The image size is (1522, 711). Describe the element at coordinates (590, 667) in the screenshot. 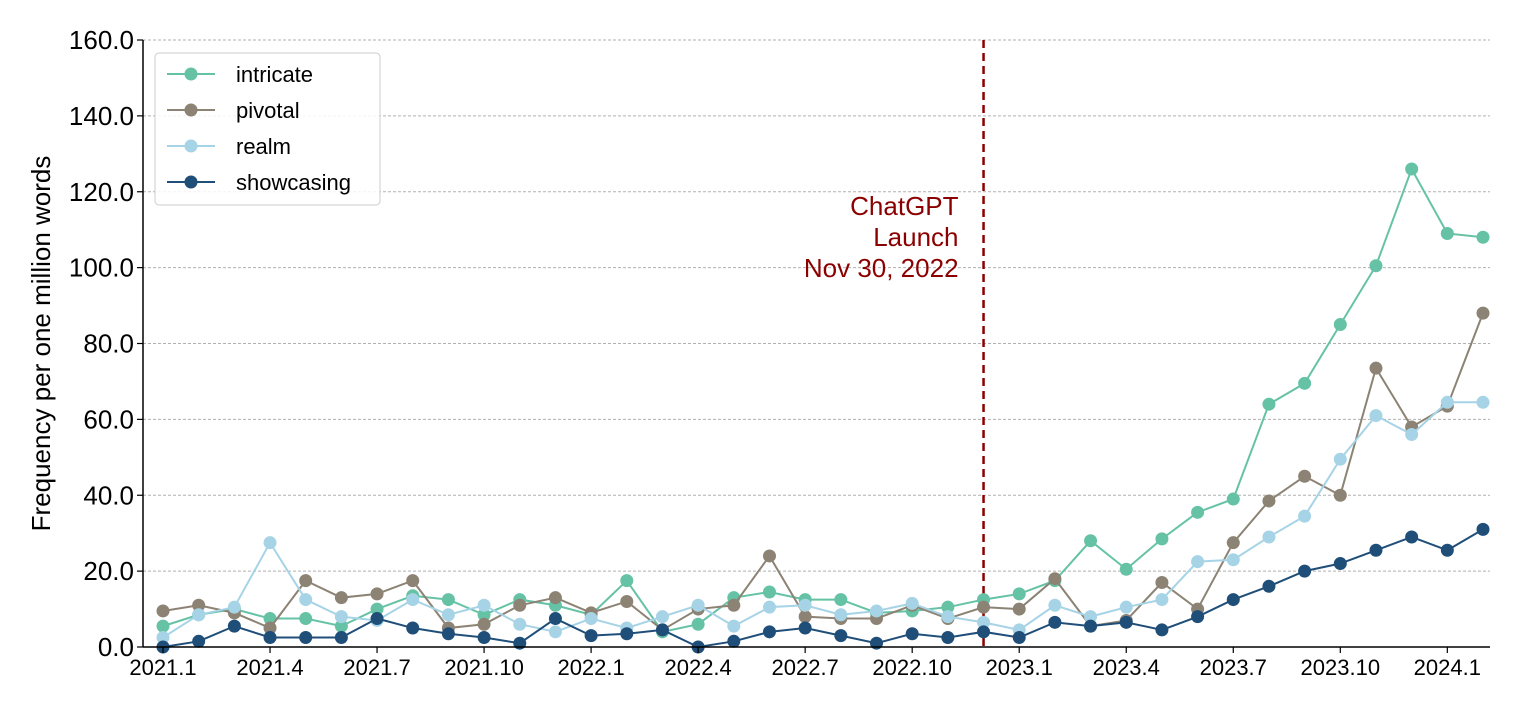

I see `x-tick-label: 2022.1` at that location.